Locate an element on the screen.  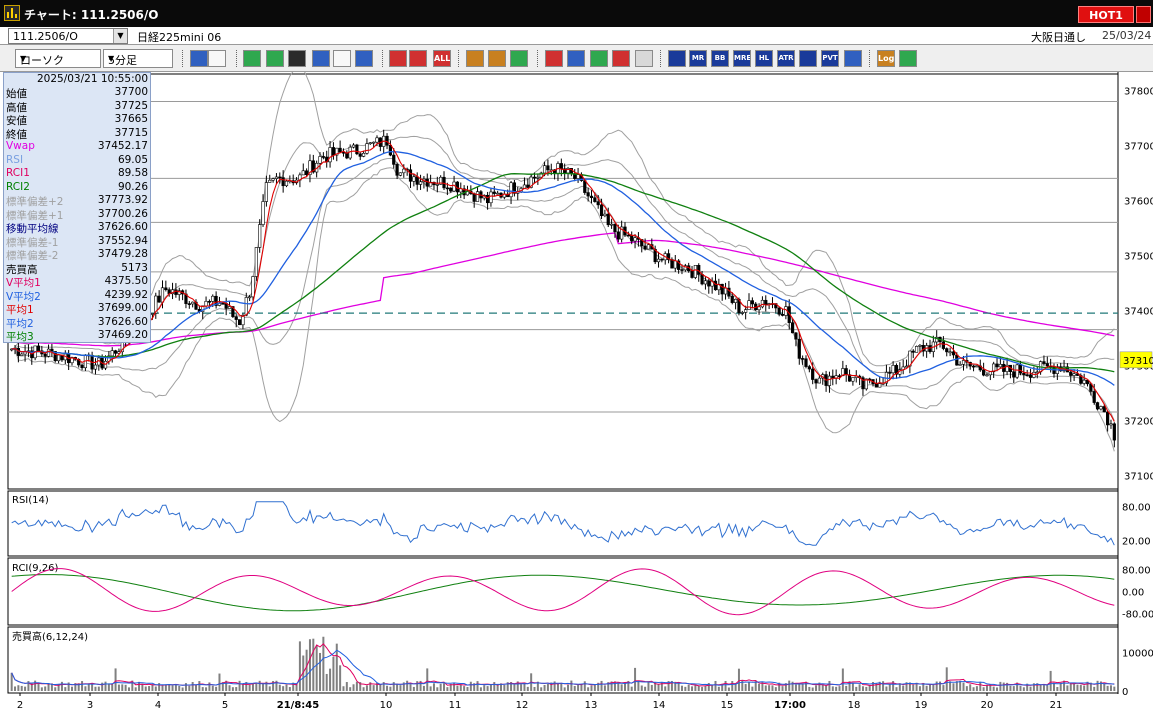
info-row-label: RSI is located at coordinates (15, 159).